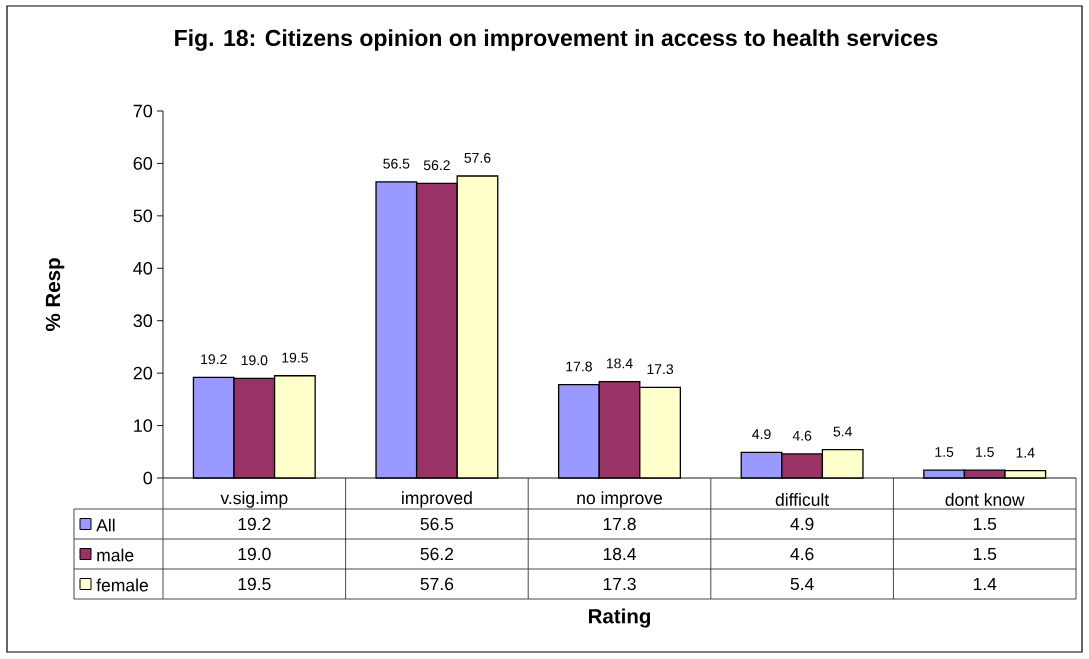  What do you see at coordinates (143, 321) in the screenshot?
I see `y-tick-label: 30` at bounding box center [143, 321].